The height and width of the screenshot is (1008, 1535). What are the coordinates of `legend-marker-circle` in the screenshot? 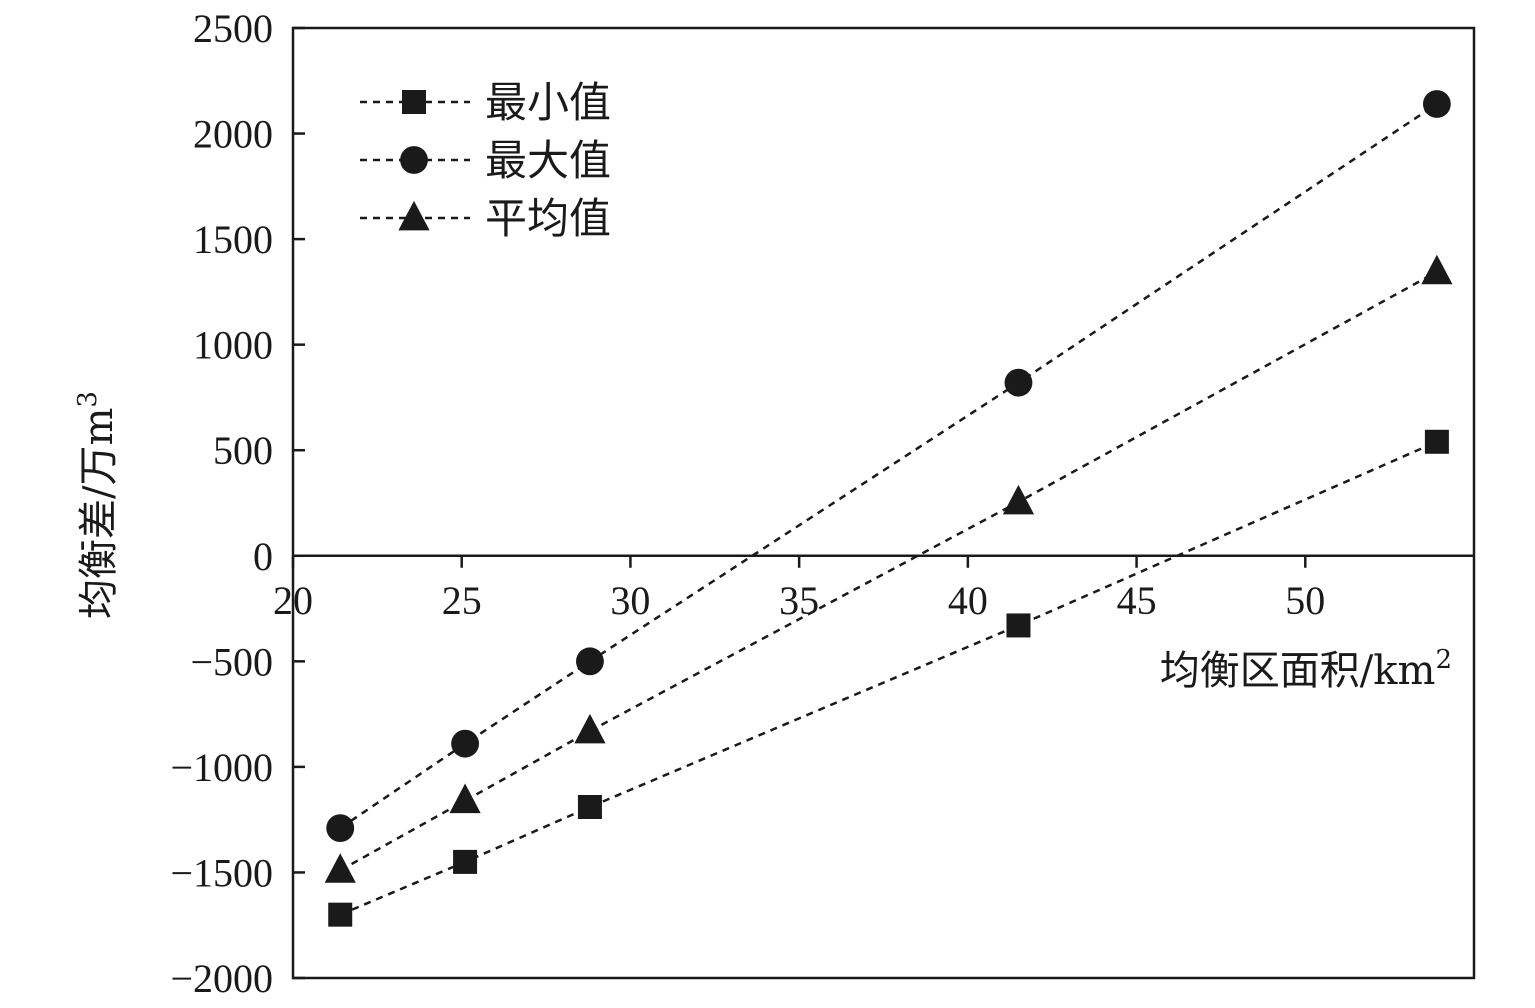 It's located at (414, 160).